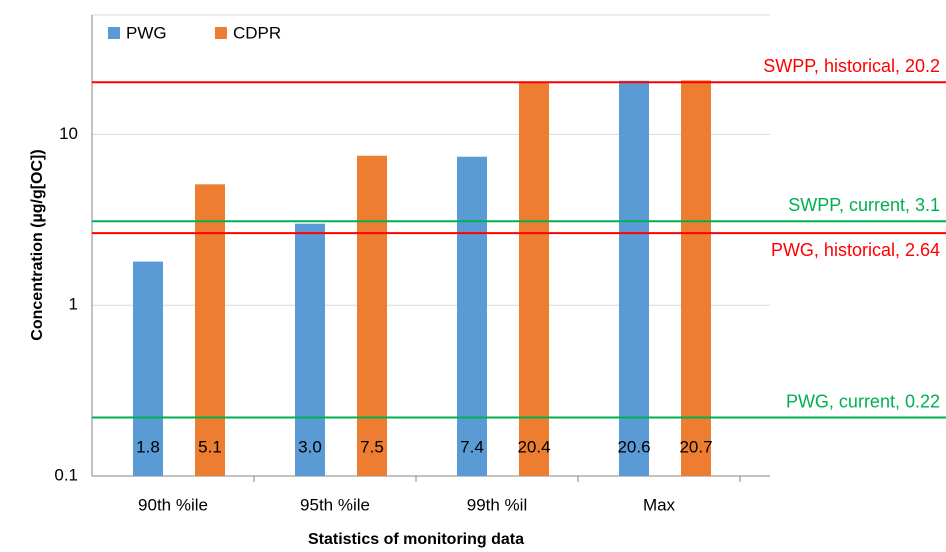  I want to click on reference-label: PWG, current, 0.22, so click(863, 401).